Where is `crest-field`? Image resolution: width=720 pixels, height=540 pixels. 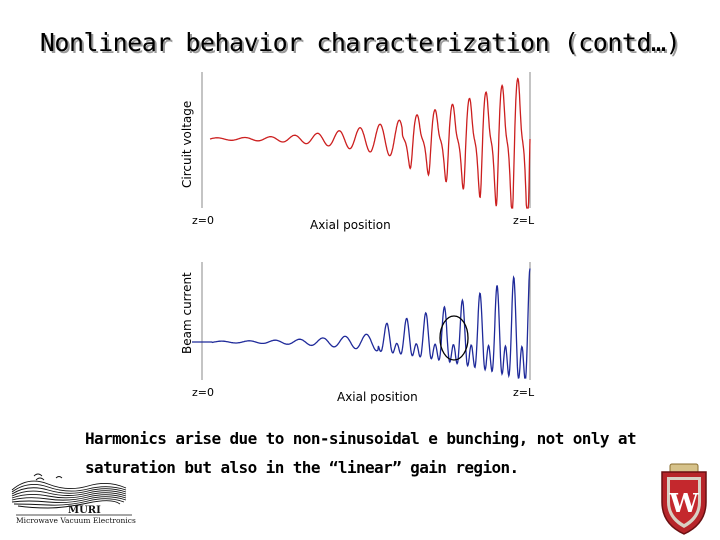 crest-field is located at coordinates (684, 502).